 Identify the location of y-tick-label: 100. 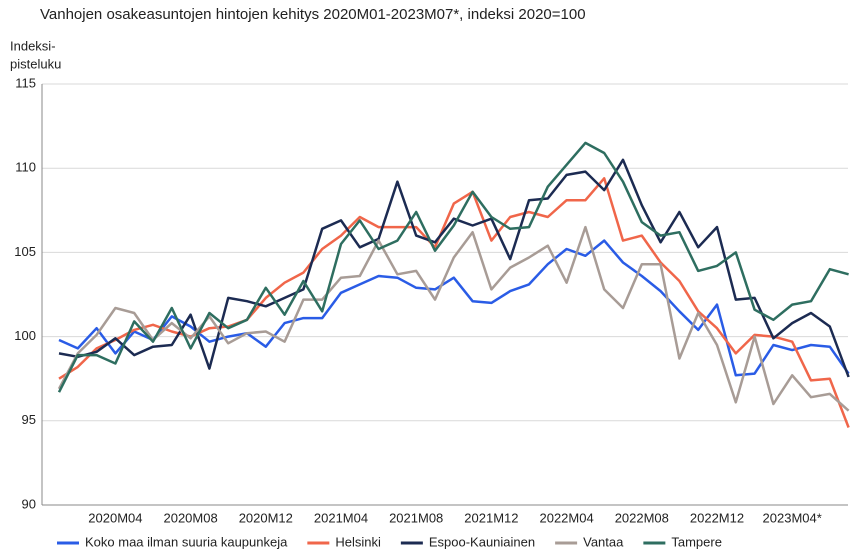
(25, 335).